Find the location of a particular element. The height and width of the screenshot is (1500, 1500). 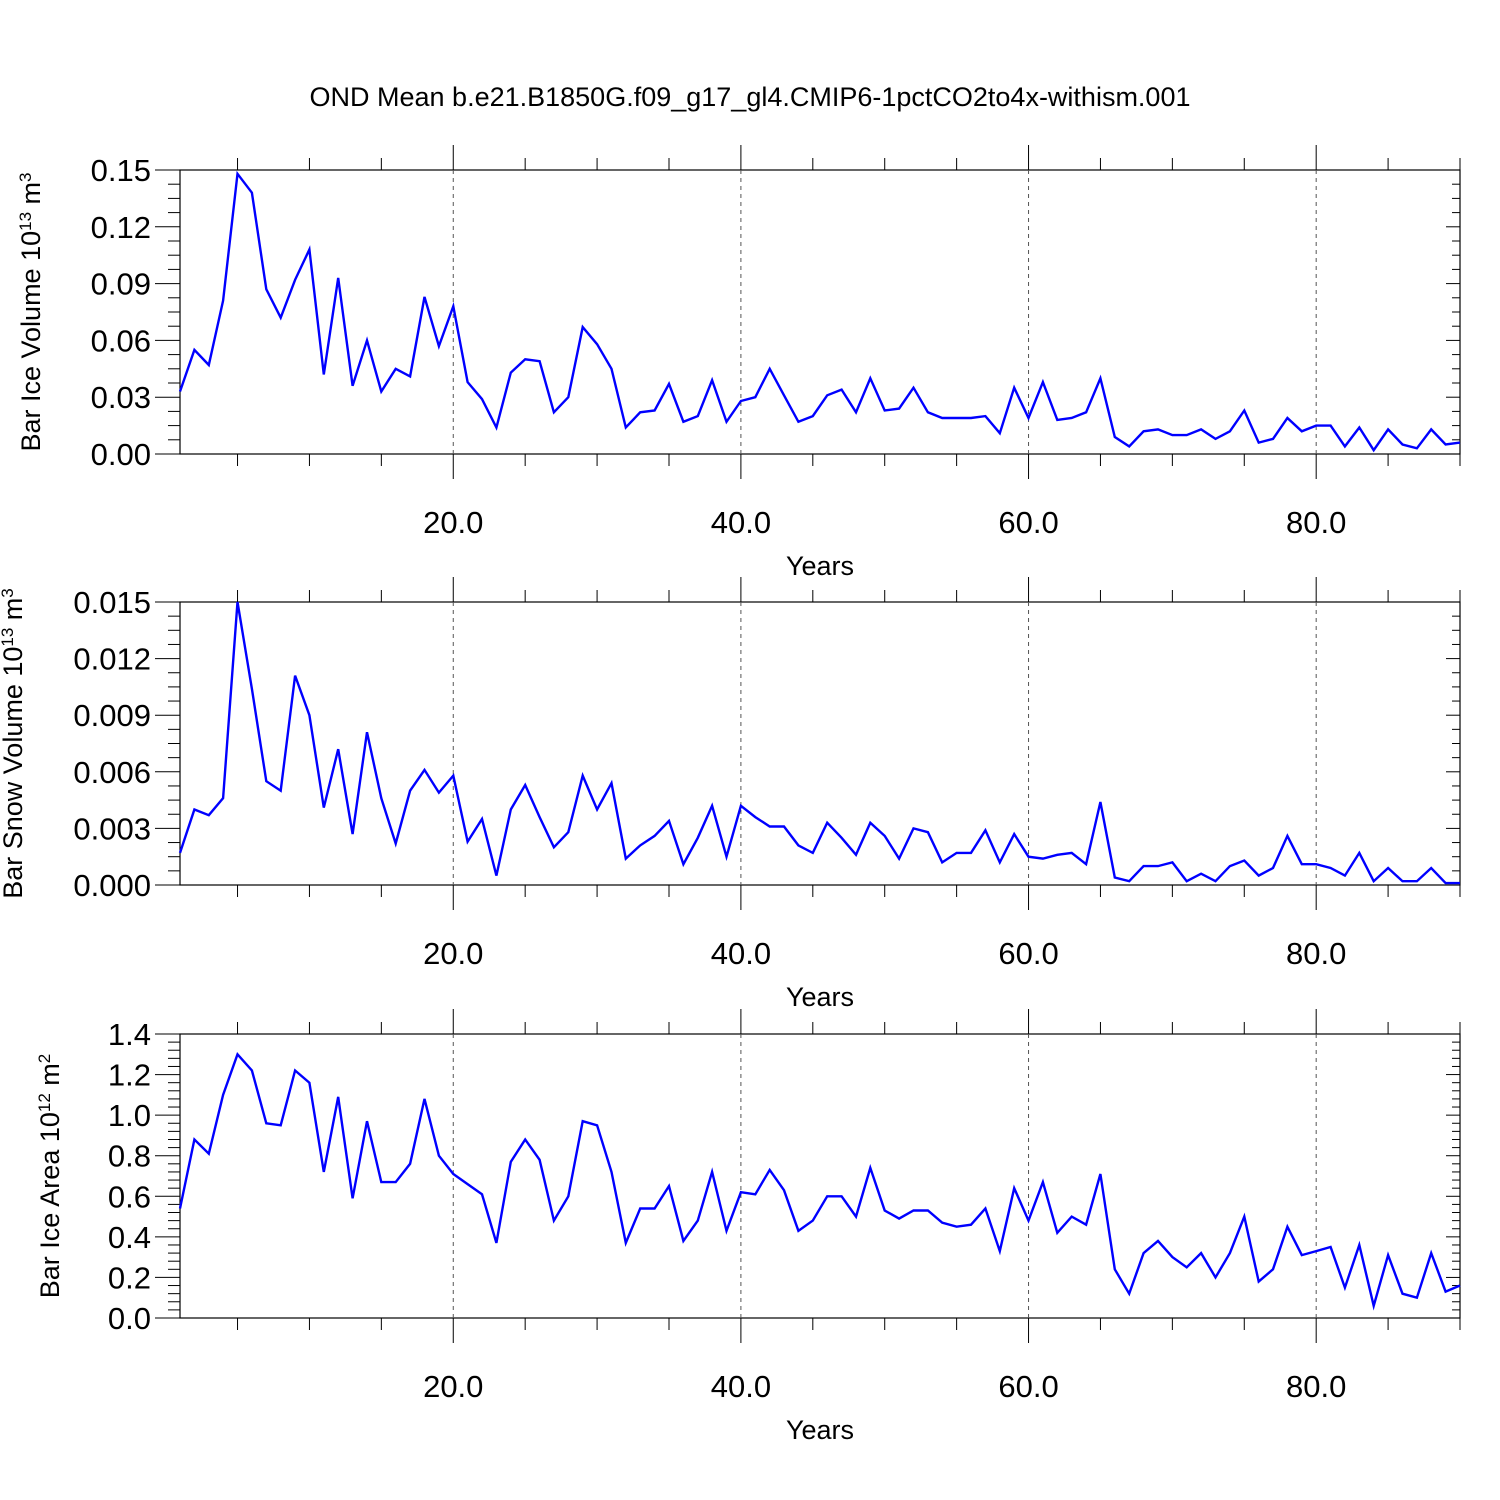

y-tick-label: 1.4 is located at coordinates (129, 1034).